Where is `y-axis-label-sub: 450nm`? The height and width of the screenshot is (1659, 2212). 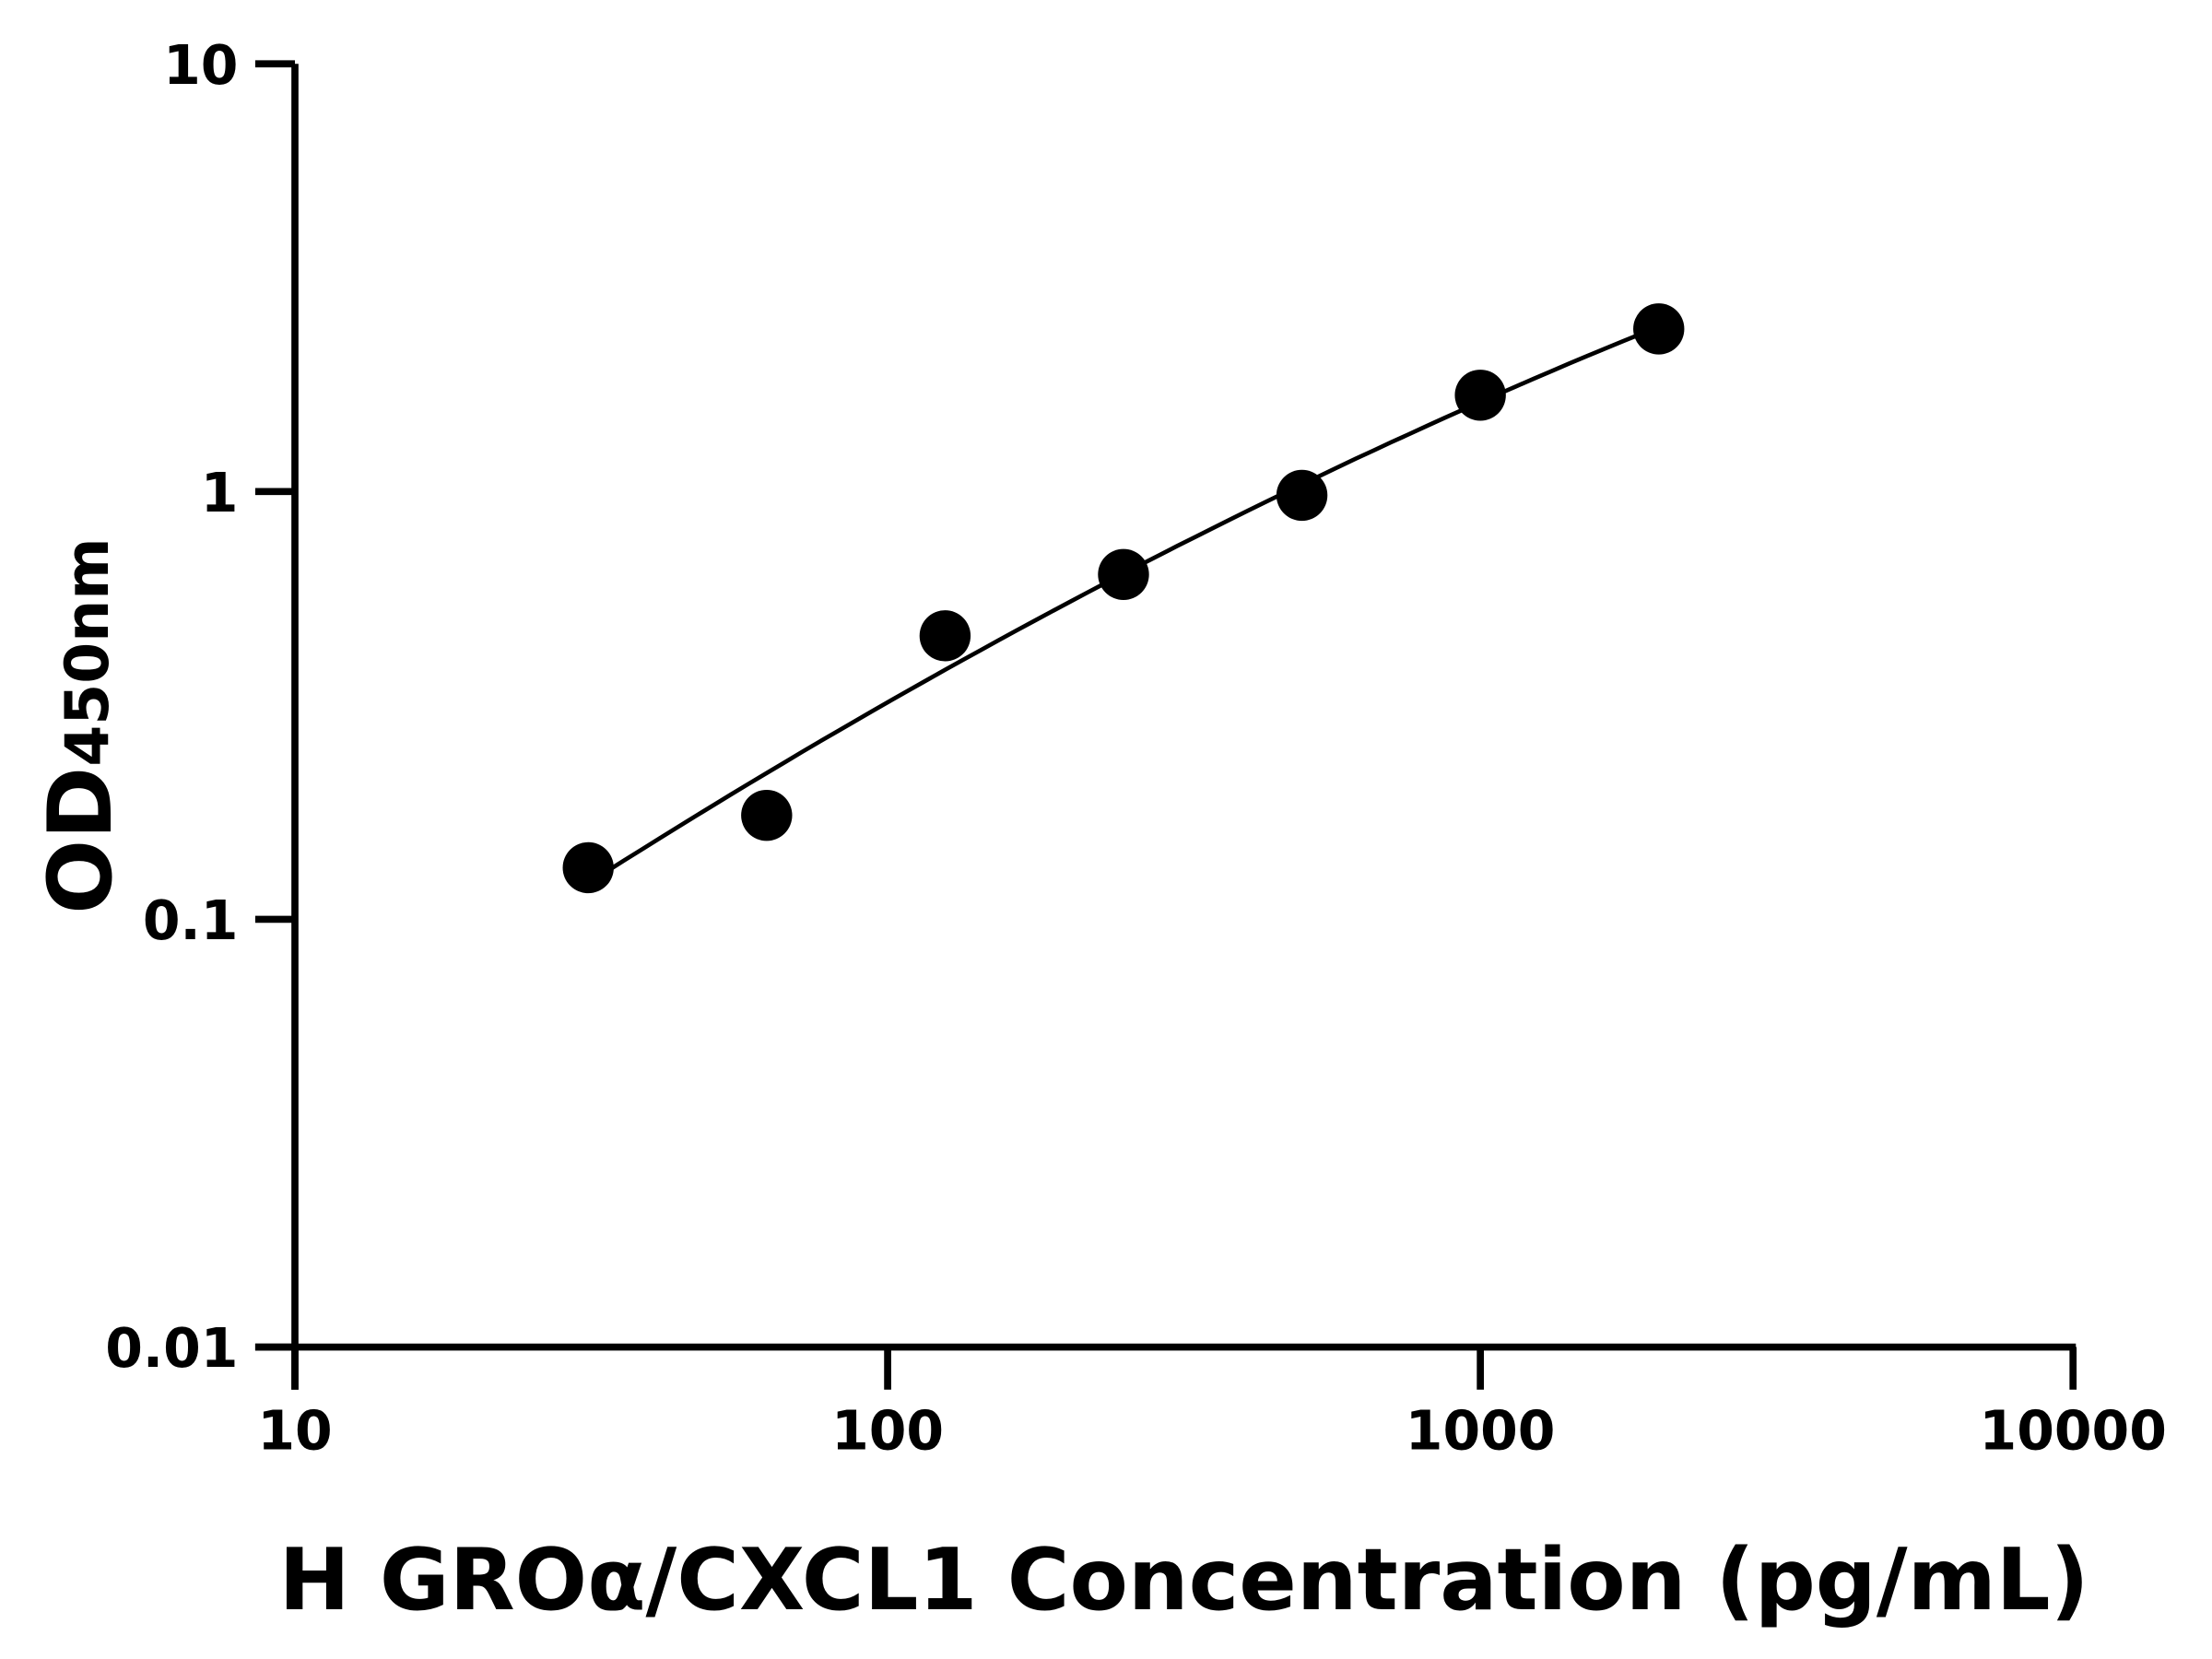
y-axis-label-sub: 450nm is located at coordinates (88, 651).